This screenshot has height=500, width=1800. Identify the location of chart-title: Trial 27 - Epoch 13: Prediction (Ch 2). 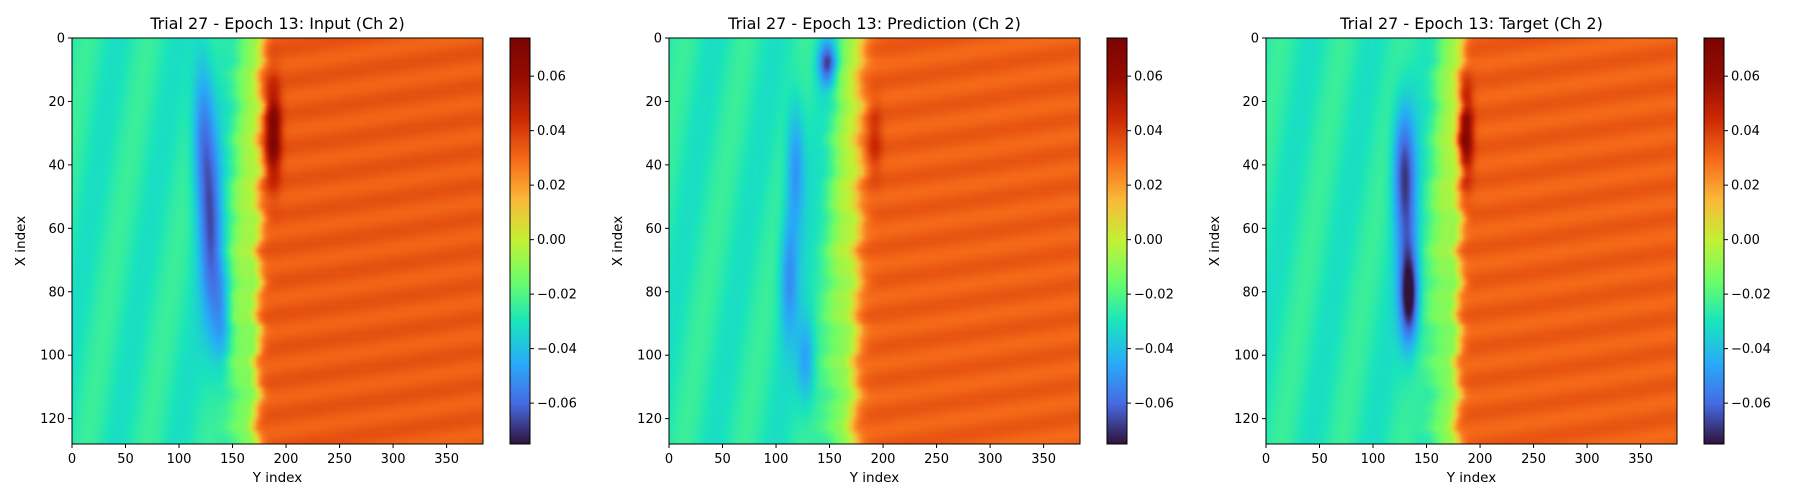
(874, 23).